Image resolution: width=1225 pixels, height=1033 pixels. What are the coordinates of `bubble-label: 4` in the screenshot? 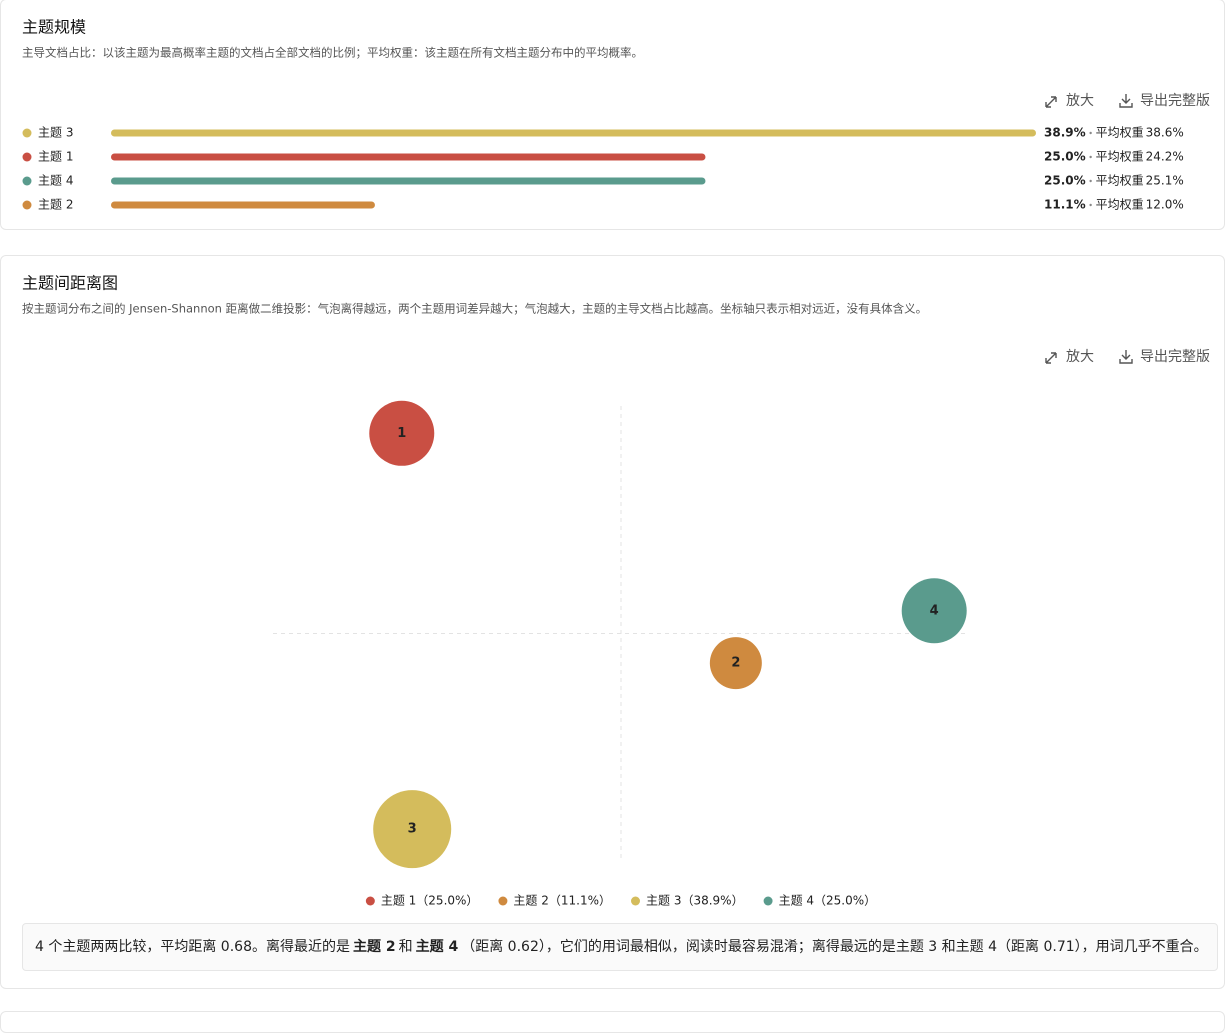 It's located at (934, 610).